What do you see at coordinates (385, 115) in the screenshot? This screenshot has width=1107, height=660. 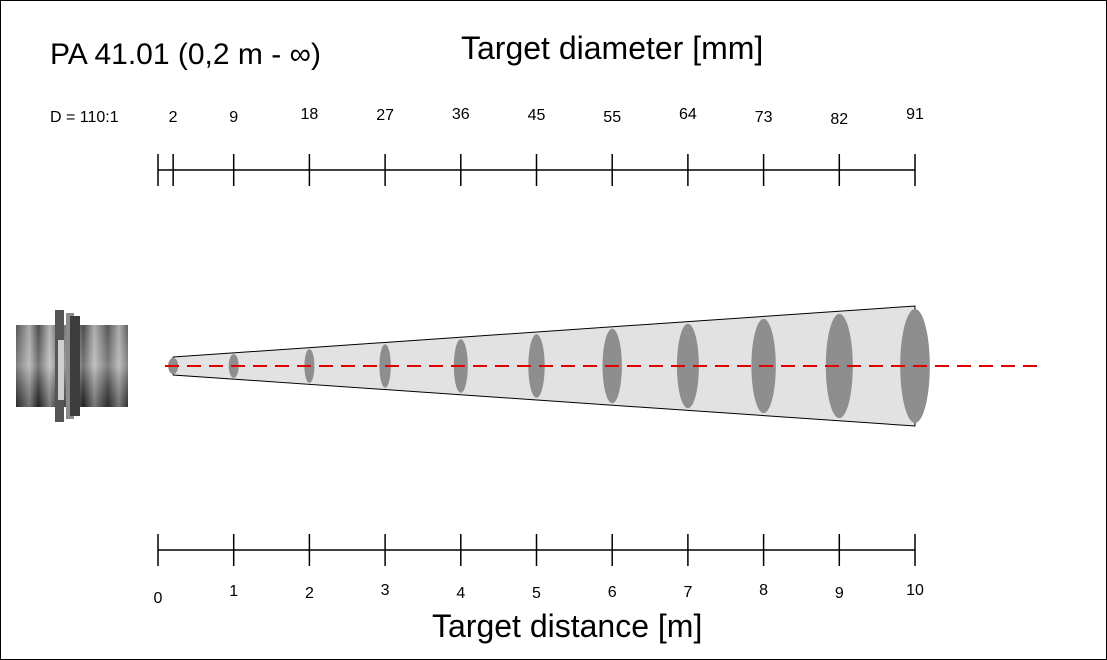 I see `diameter-tick-label: 27` at bounding box center [385, 115].